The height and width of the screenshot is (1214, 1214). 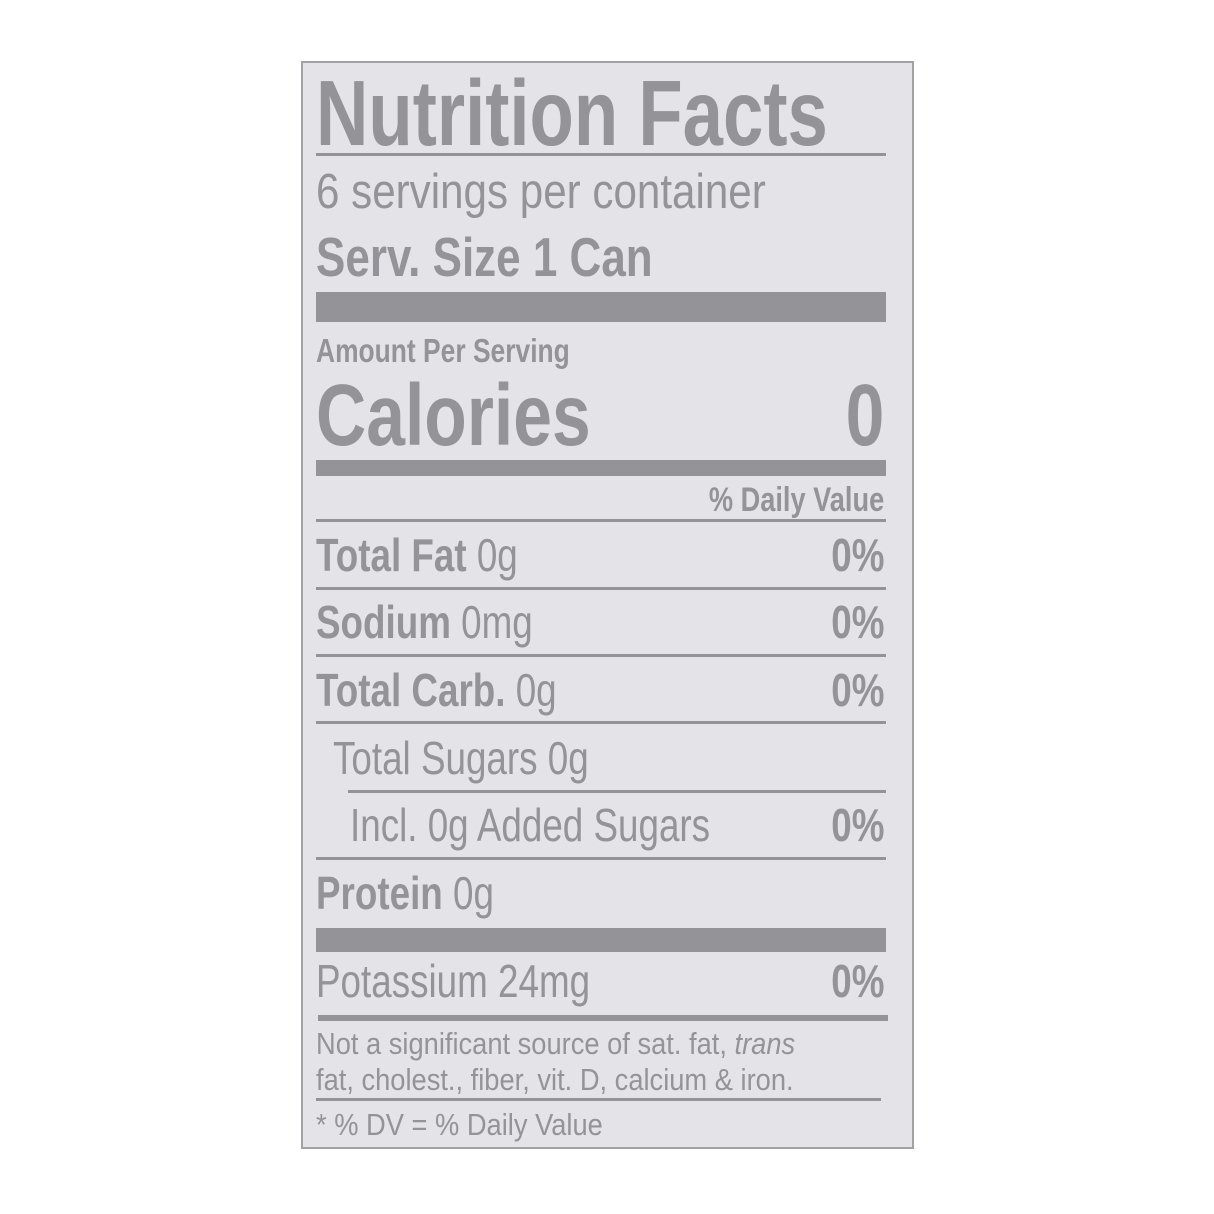 I want to click on nutrient-name: Sodium, so click(x=383, y=622).